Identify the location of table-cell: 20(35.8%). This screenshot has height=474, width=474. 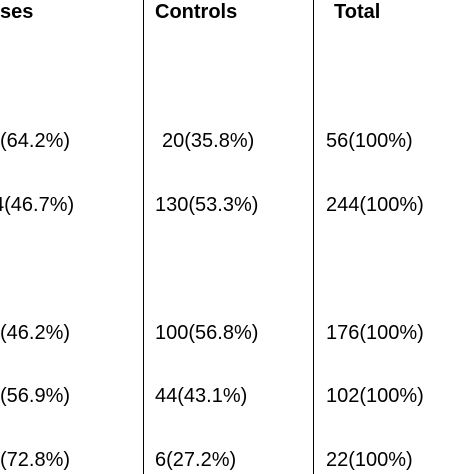
(208, 141).